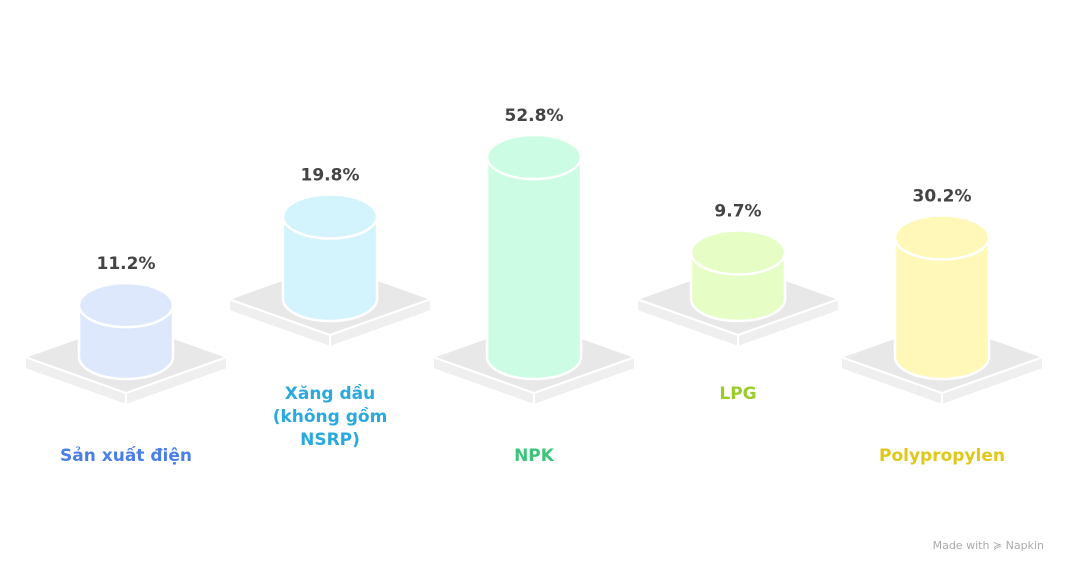  I want to click on footer-brand: Napkin, so click(1024, 545).